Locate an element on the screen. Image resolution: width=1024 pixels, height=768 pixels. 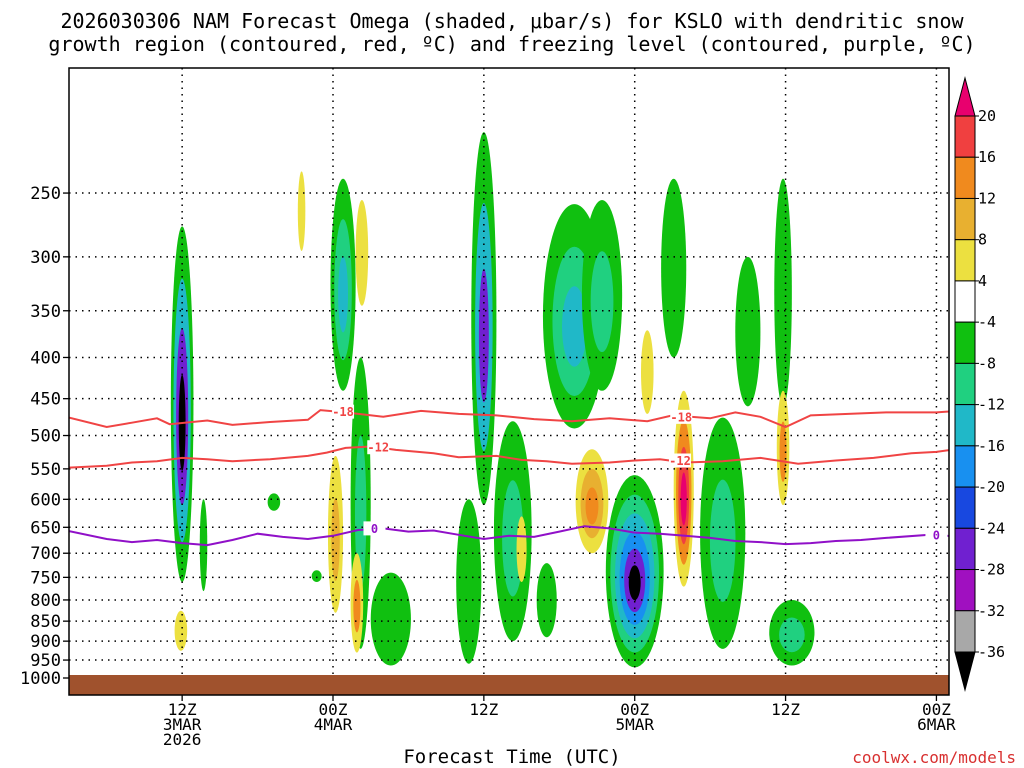
colorbar-label-20: 20 is located at coordinates (987, 116).